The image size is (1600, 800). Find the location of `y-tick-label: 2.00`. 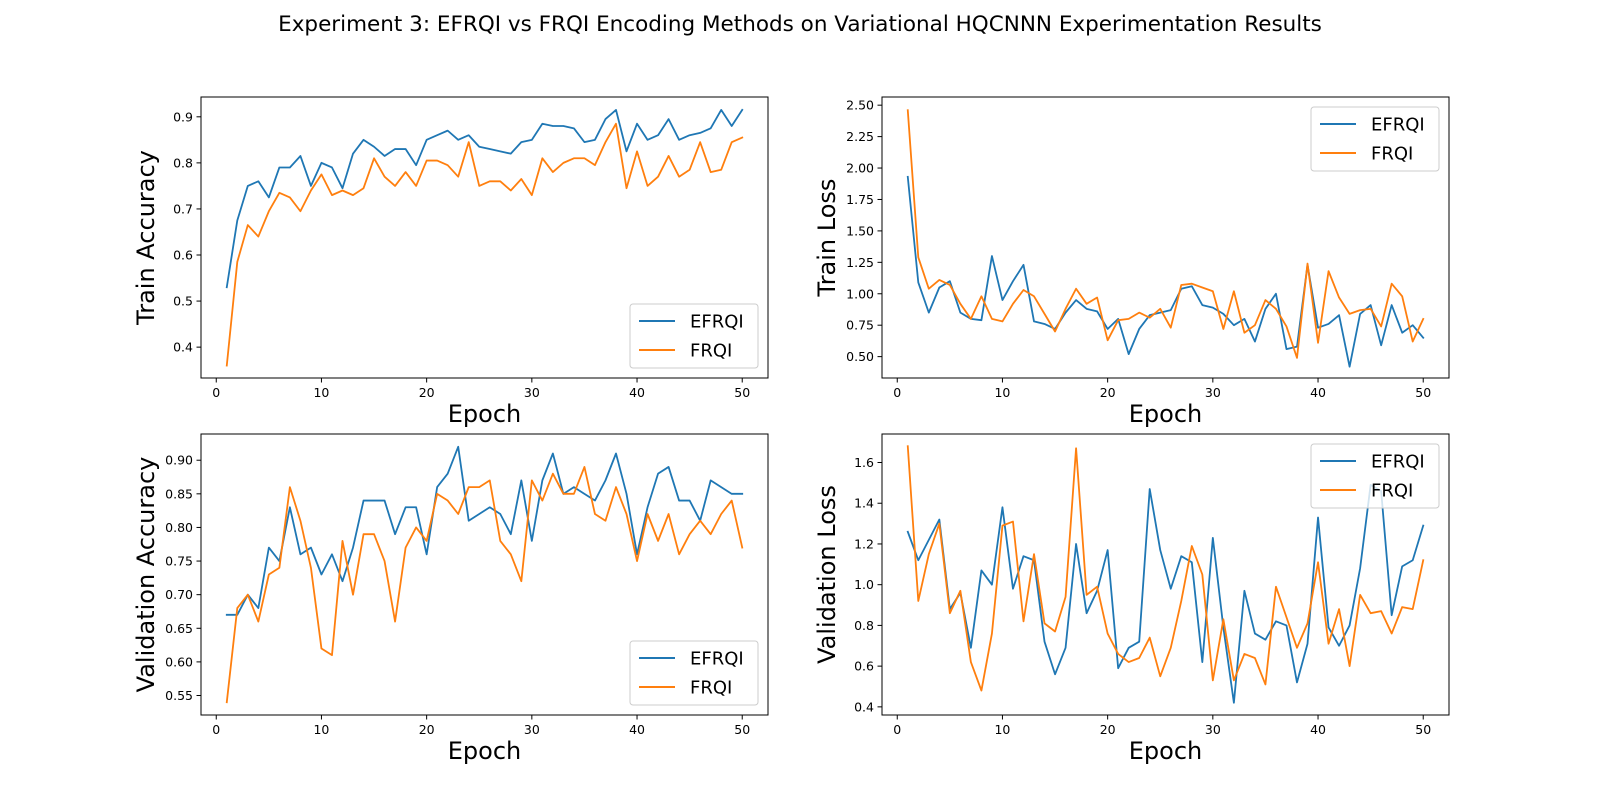

y-tick-label: 2.00 is located at coordinates (860, 168).